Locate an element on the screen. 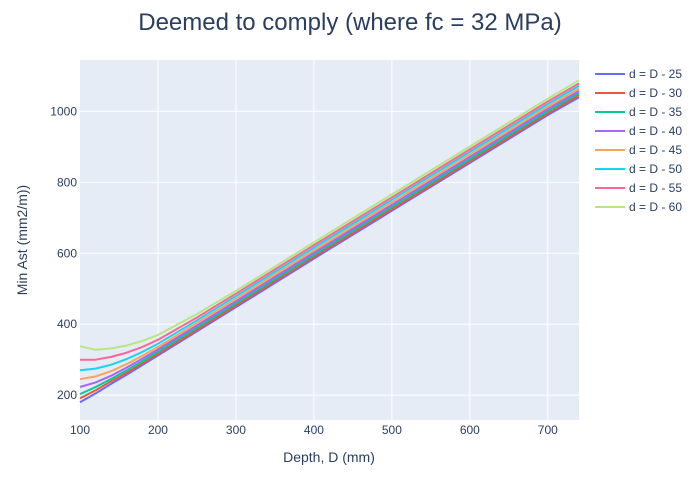 The image size is (700, 500). y-axis-ticks: 200 400 600 800 1000 is located at coordinates (63, 253).